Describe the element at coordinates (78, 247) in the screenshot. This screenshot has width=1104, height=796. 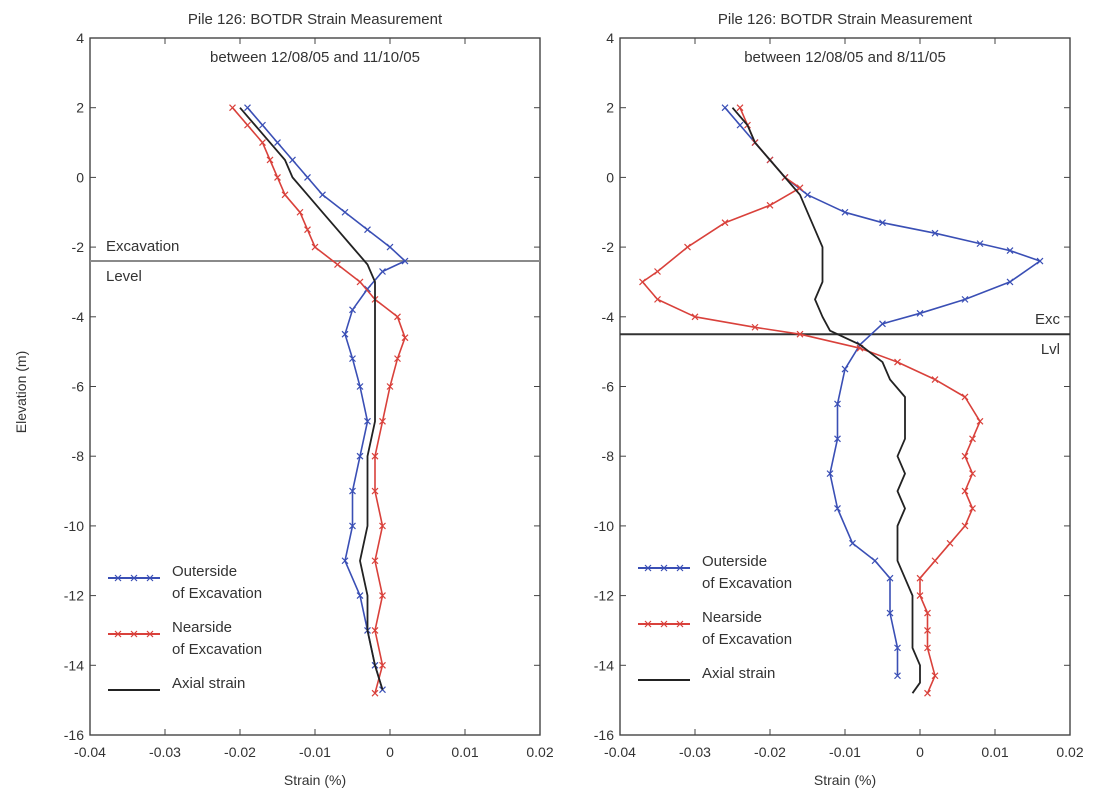
I see `y-tick-label: -2` at that location.